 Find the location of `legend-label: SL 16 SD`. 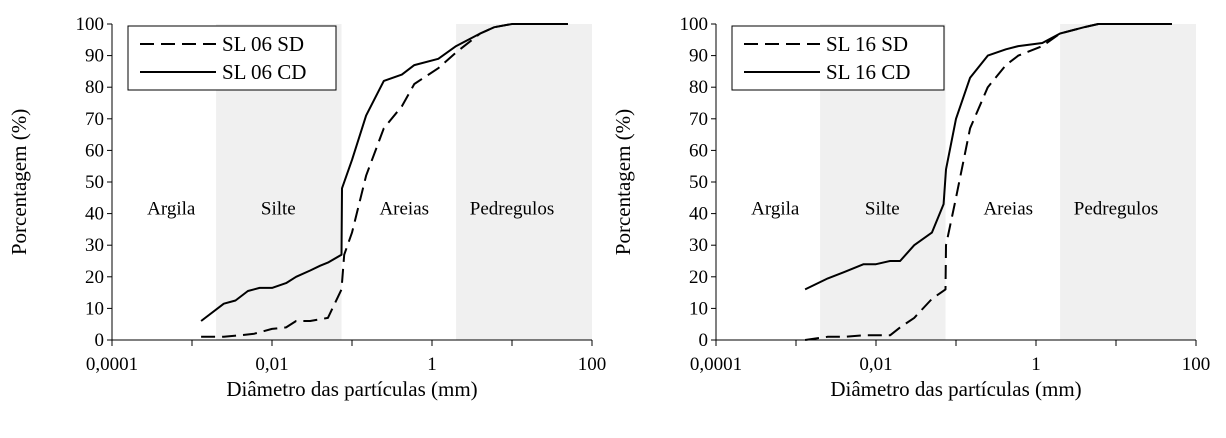

legend-label: SL 16 SD is located at coordinates (867, 44).